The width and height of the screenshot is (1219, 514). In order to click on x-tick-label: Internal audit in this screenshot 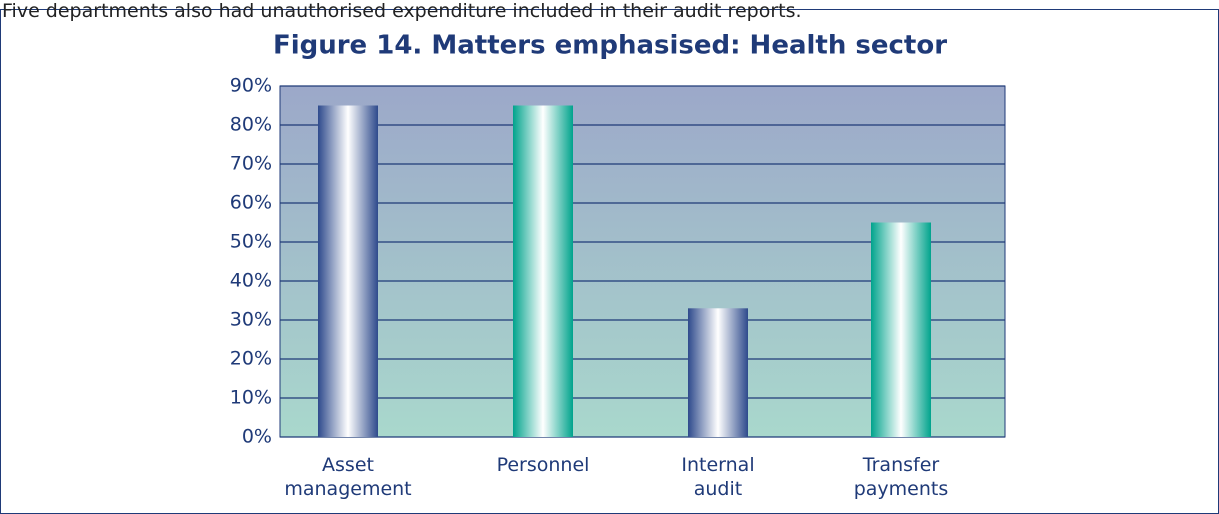, I will do `click(718, 477)`.